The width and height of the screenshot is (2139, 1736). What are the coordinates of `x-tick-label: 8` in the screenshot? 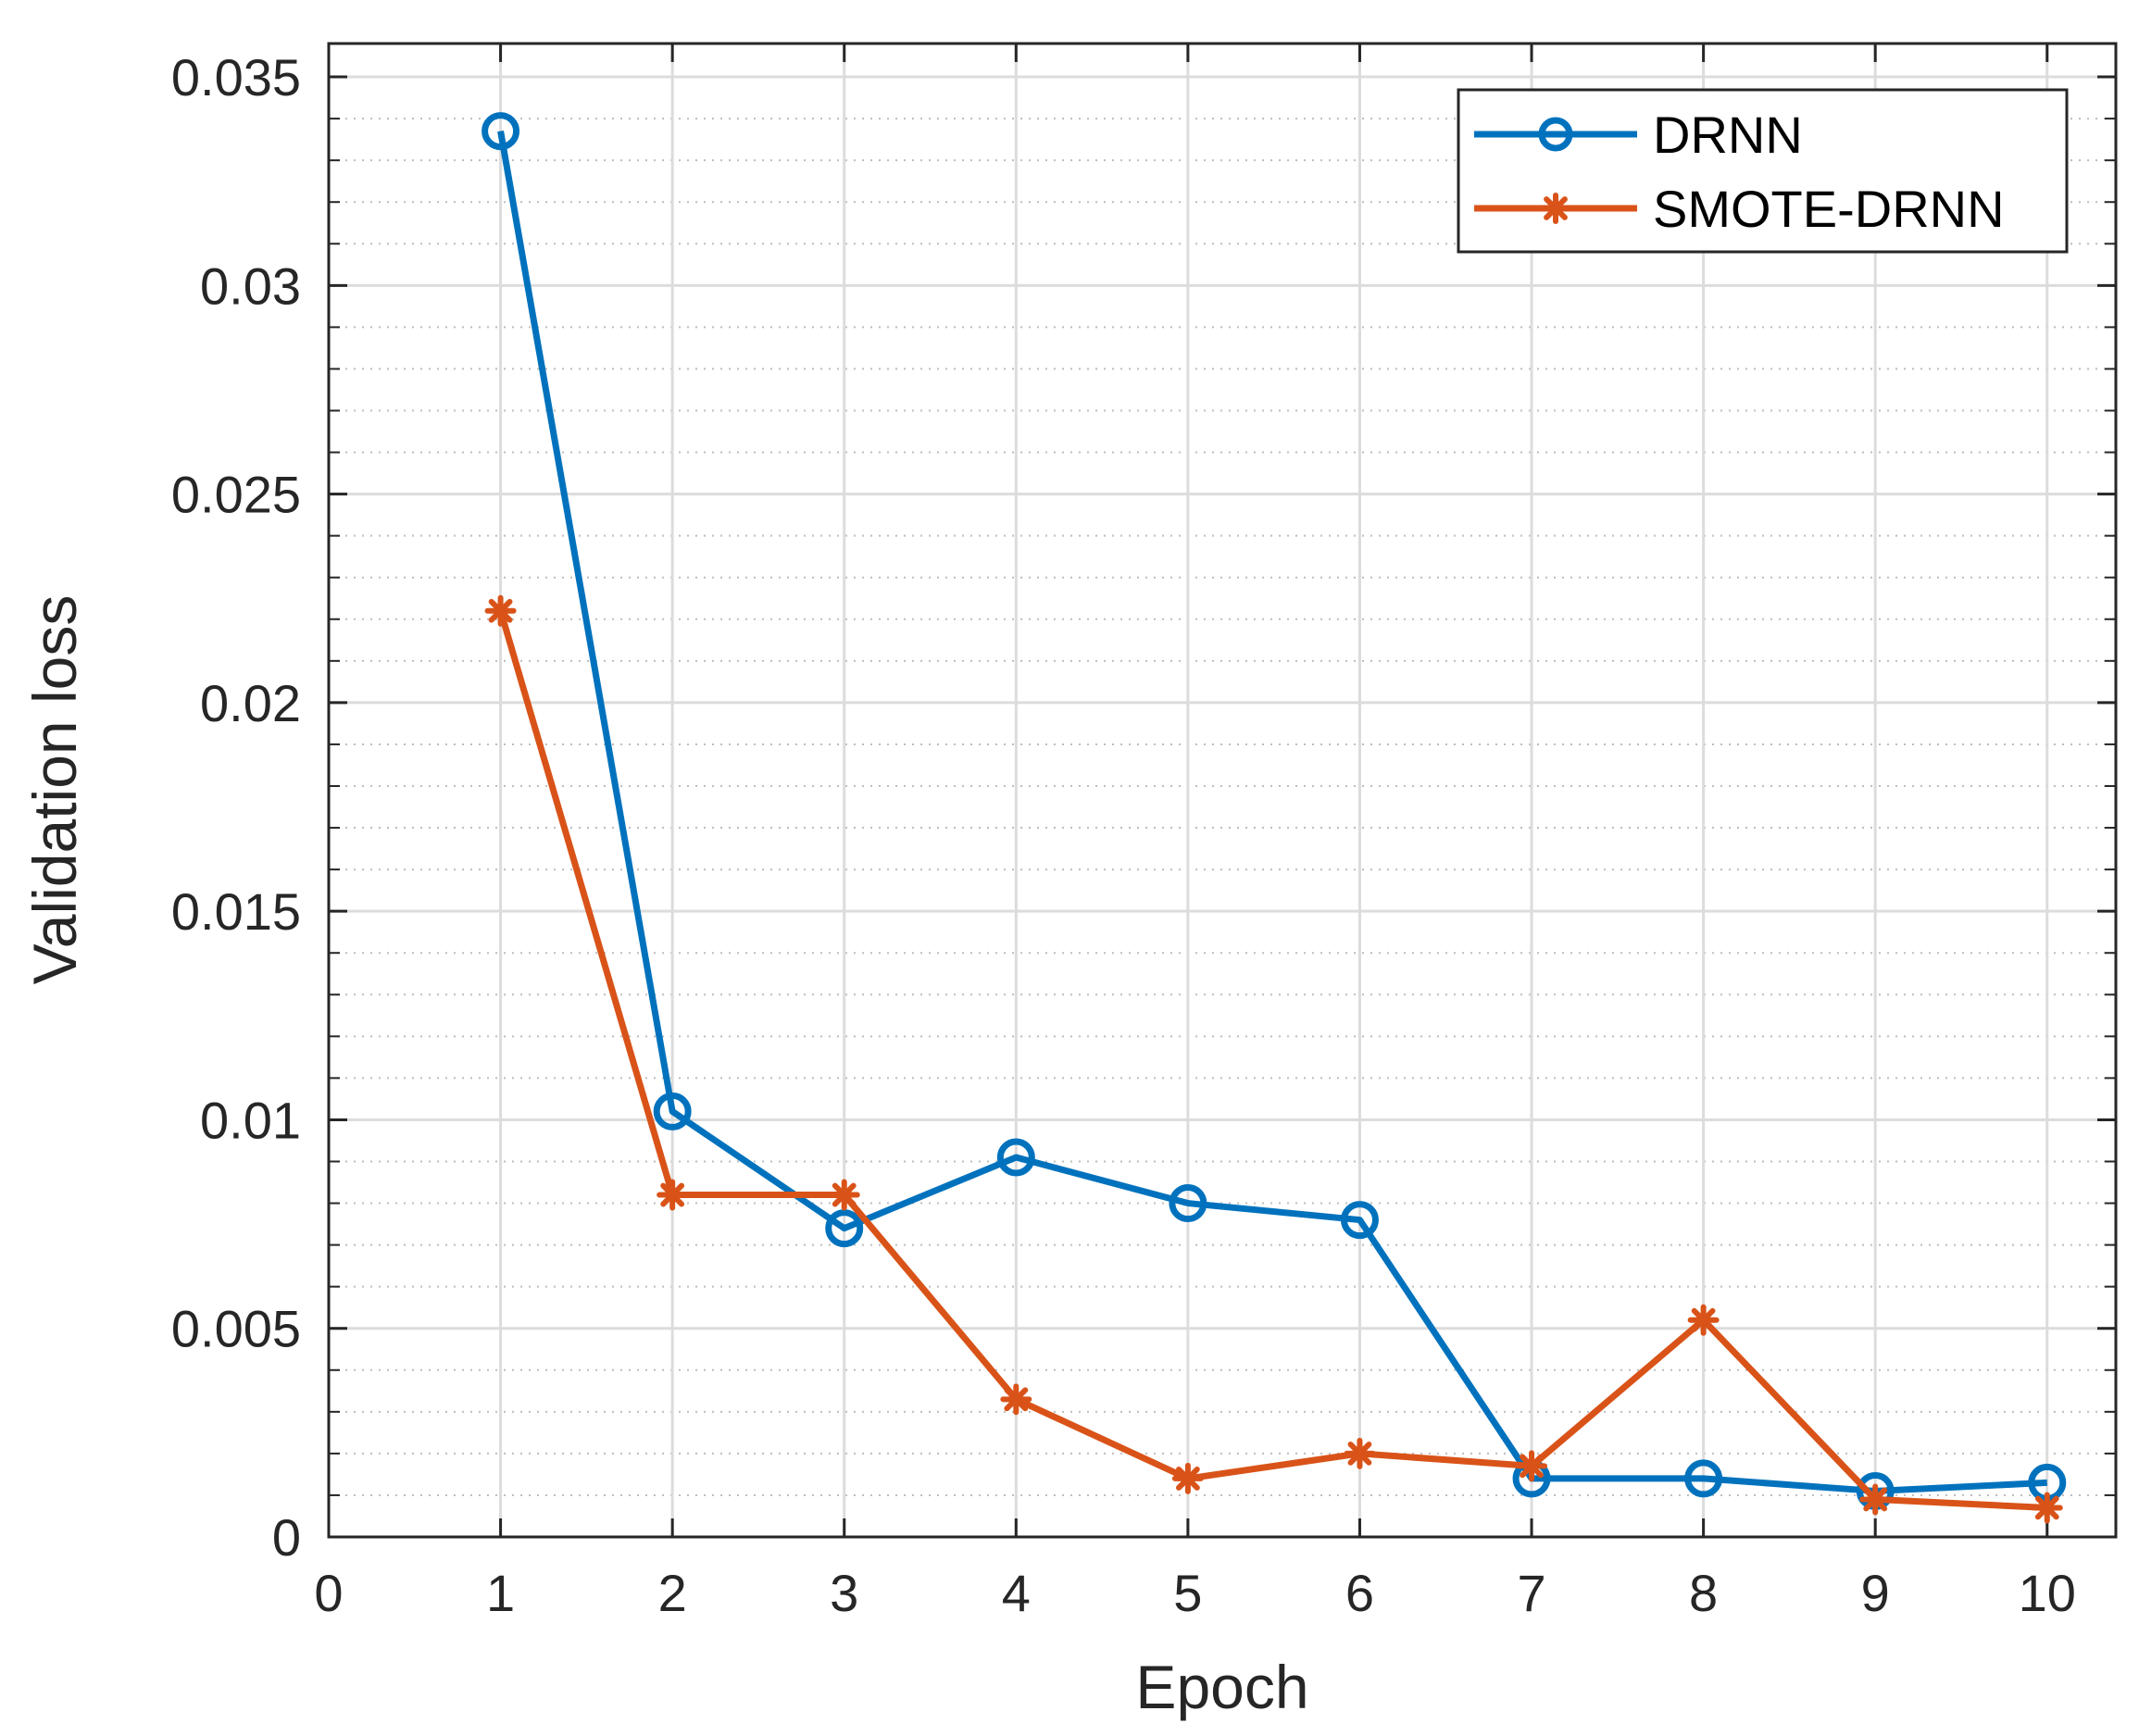 It's located at (1703, 1593).